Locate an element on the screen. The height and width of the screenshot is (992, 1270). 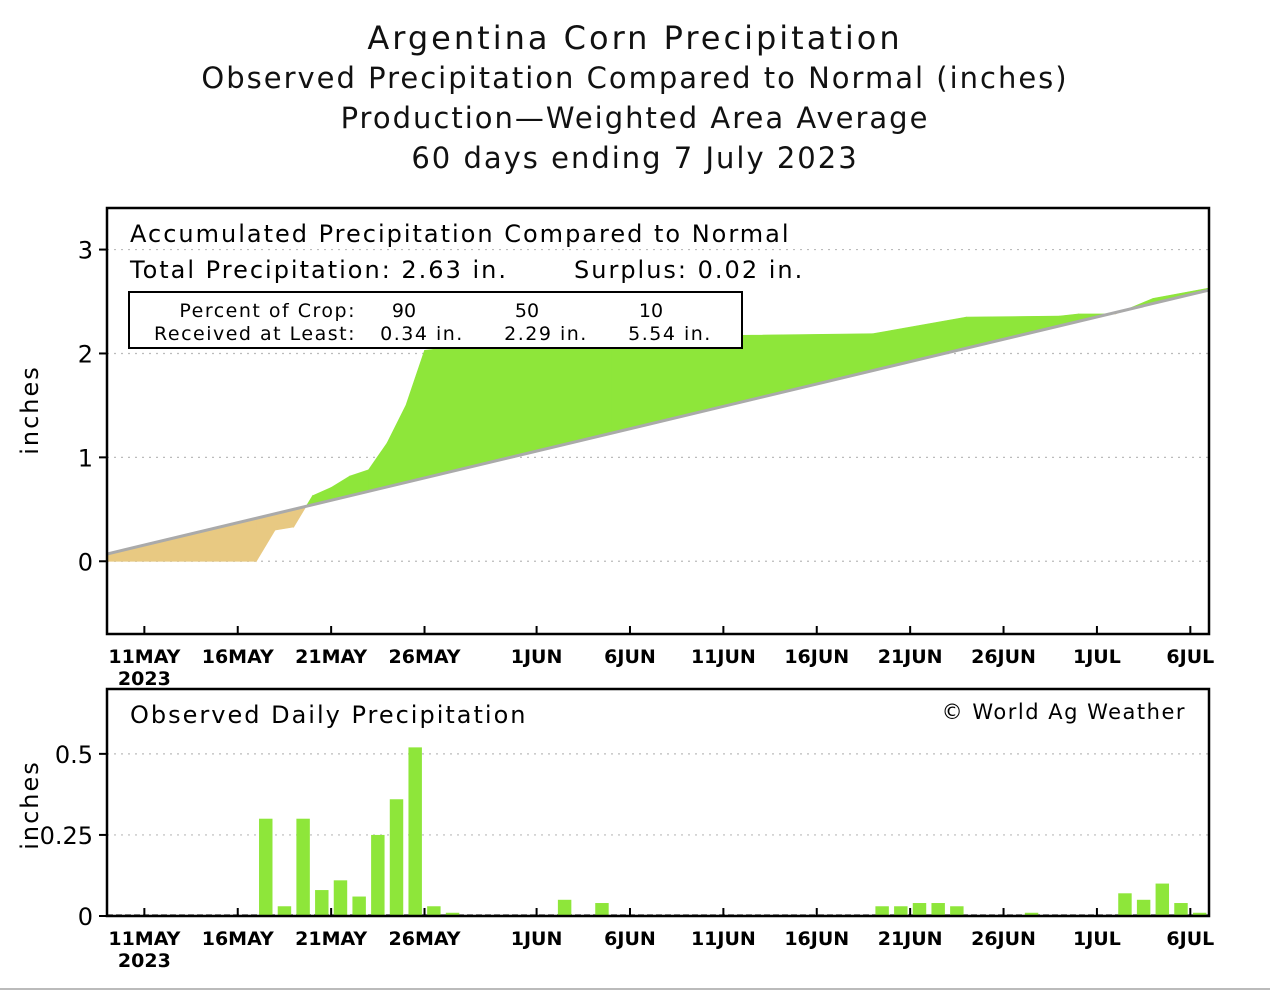
bottom-x-tick-label: 21MAY is located at coordinates (331, 939).